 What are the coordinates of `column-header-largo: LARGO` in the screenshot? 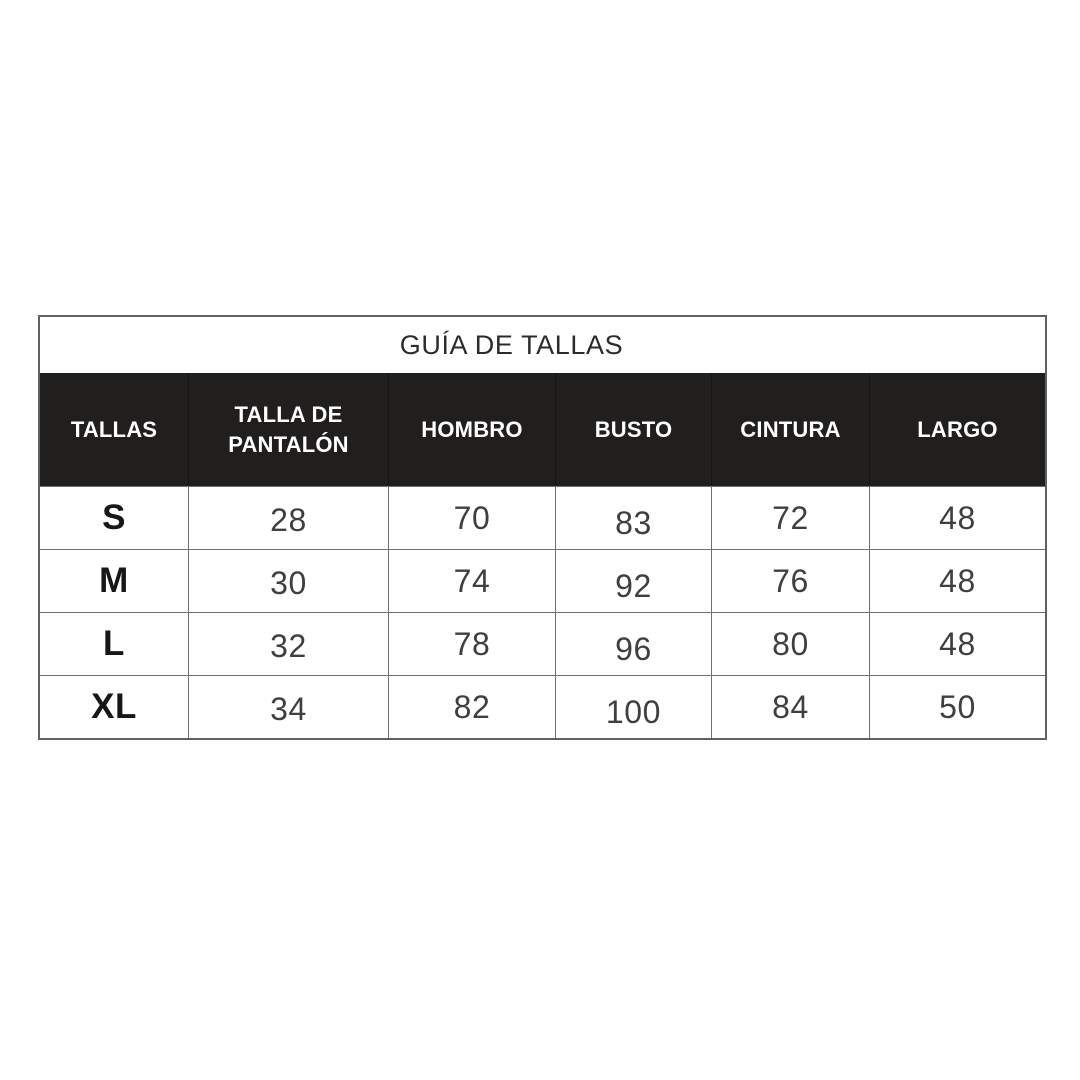 It's located at (957, 429).